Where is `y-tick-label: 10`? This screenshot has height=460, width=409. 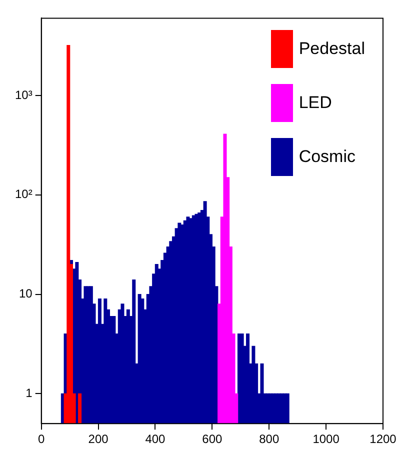
y-tick-label: 10 is located at coordinates (25, 293).